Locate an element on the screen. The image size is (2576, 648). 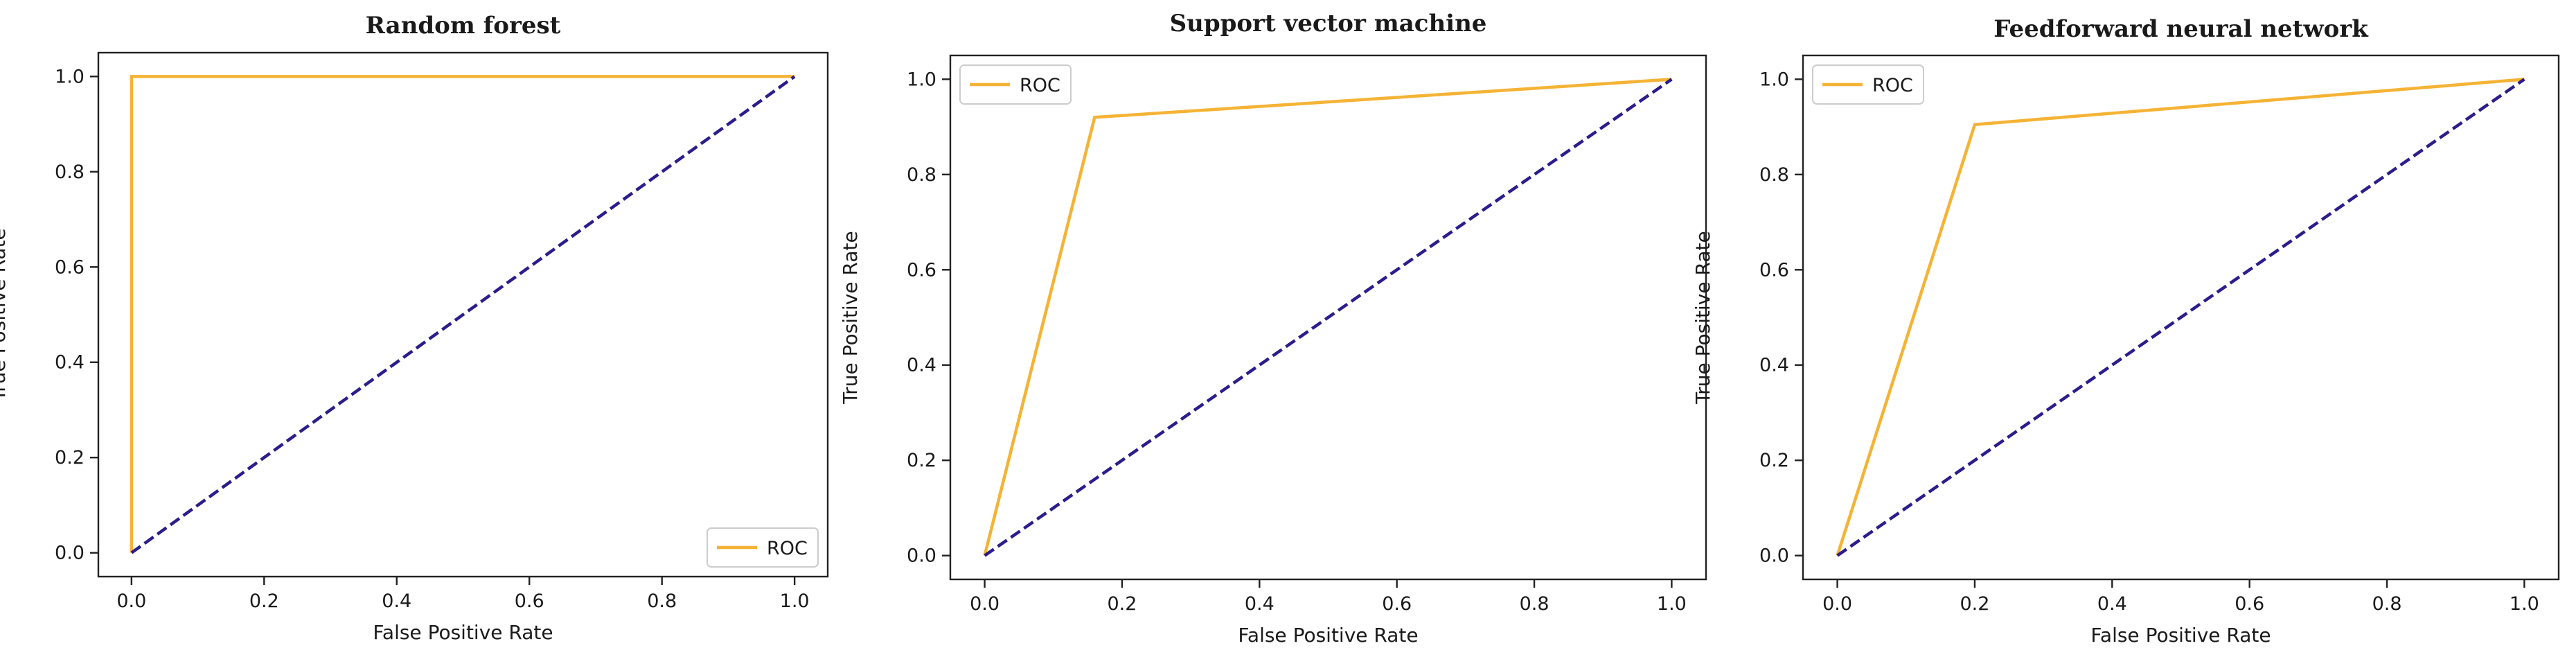
chart-title: Random forest is located at coordinates (463, 26).